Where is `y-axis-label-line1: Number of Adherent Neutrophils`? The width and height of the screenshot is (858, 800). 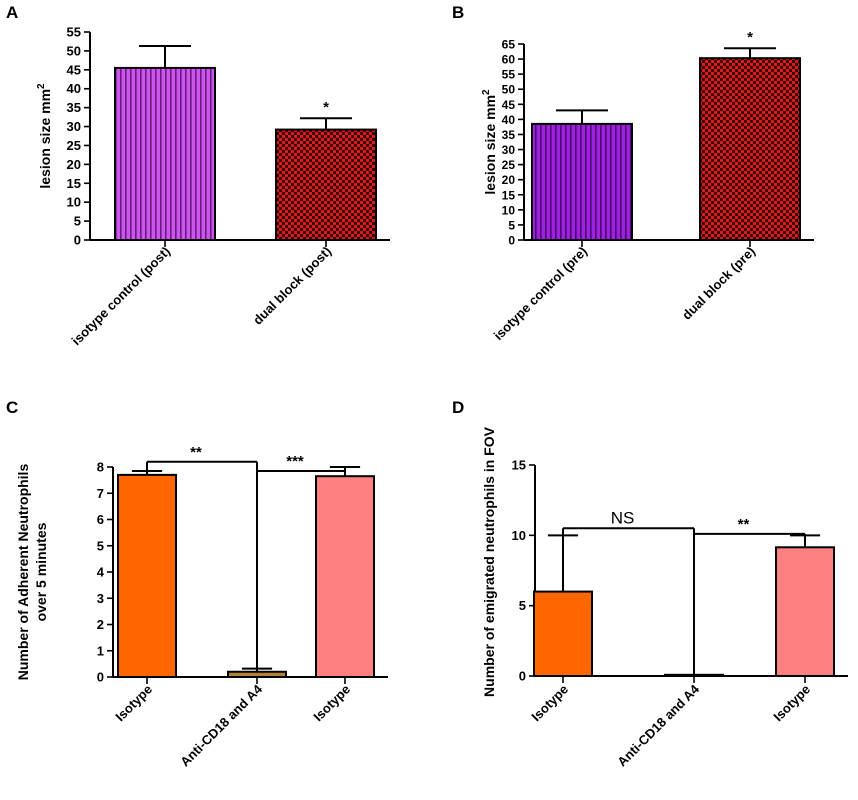 y-axis-label-line1: Number of Adherent Neutrophils is located at coordinates (23, 572).